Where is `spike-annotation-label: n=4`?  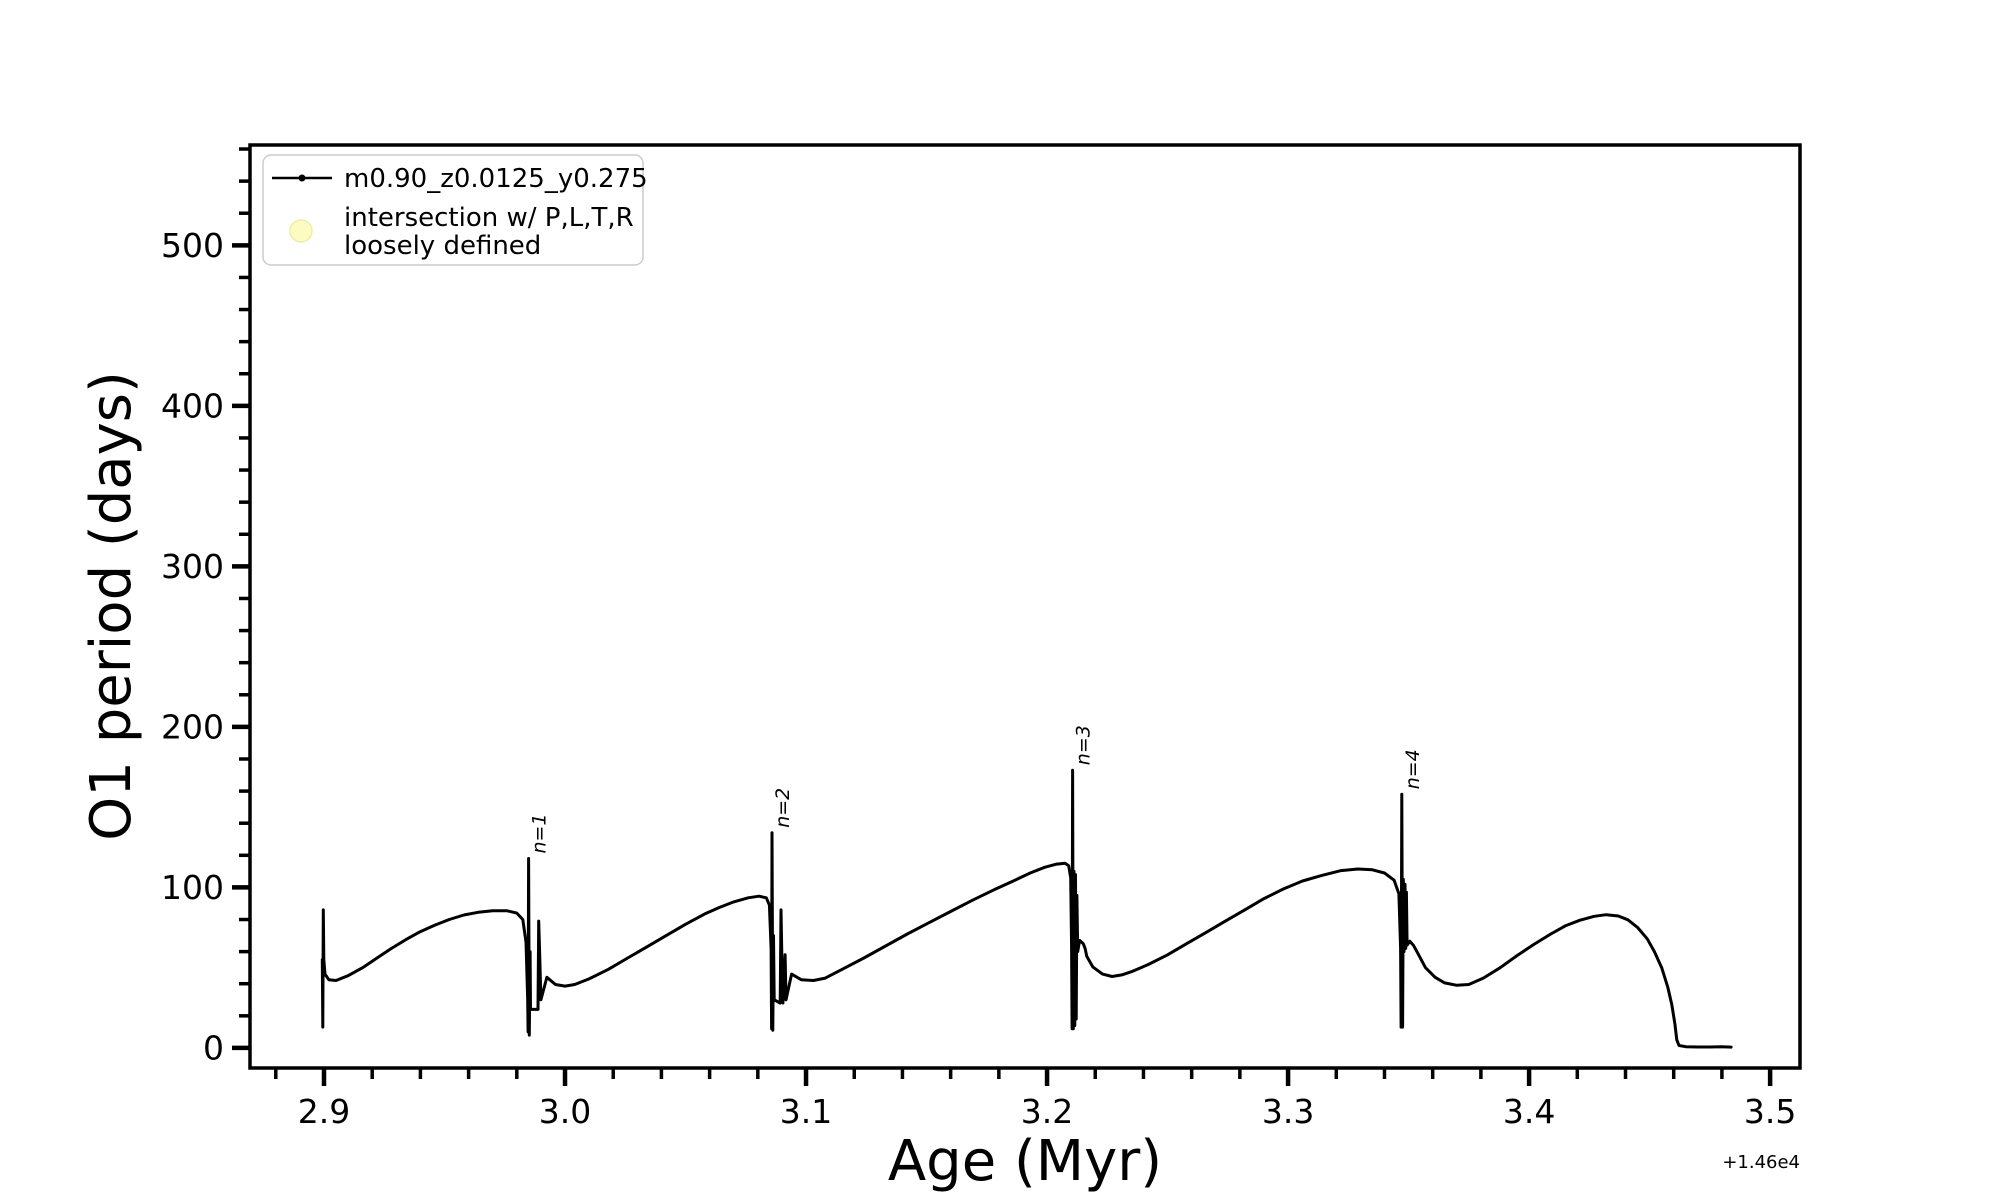
spike-annotation-label: n=4 is located at coordinates (1413, 769).